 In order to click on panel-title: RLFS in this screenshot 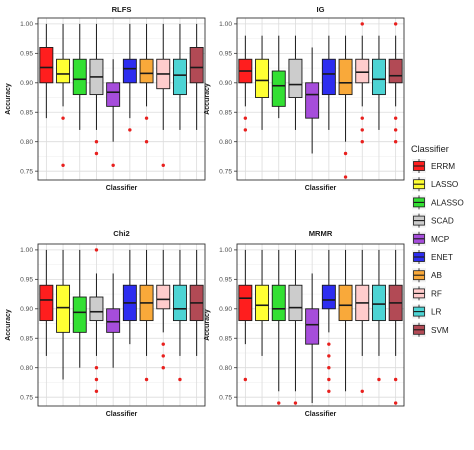, I will do `click(122, 9)`.